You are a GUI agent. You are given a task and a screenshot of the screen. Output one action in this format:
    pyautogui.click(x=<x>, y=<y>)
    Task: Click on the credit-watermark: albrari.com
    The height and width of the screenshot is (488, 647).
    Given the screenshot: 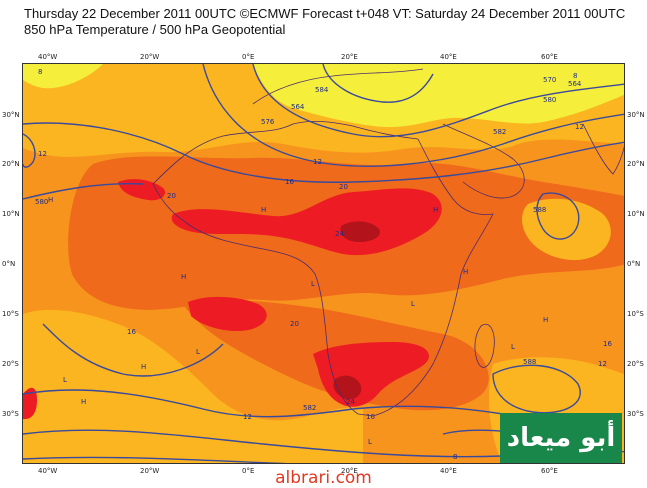 What is the action you would take?
    pyautogui.click(x=323, y=478)
    